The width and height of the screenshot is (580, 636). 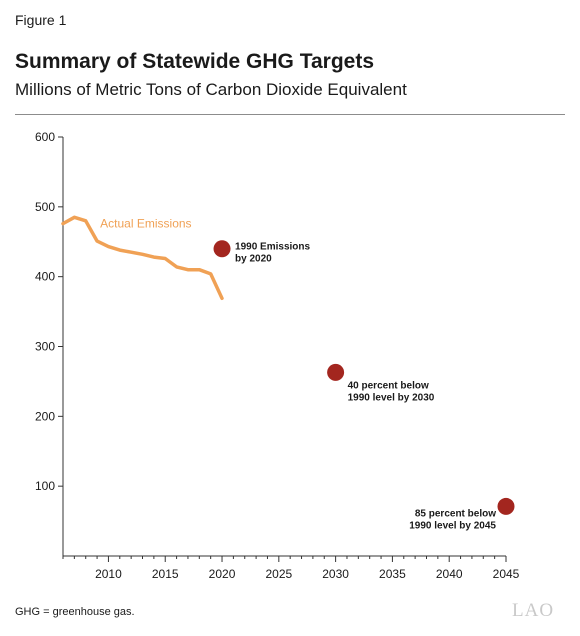 What do you see at coordinates (455, 513) in the screenshot?
I see `target-label: 85 percent below` at bounding box center [455, 513].